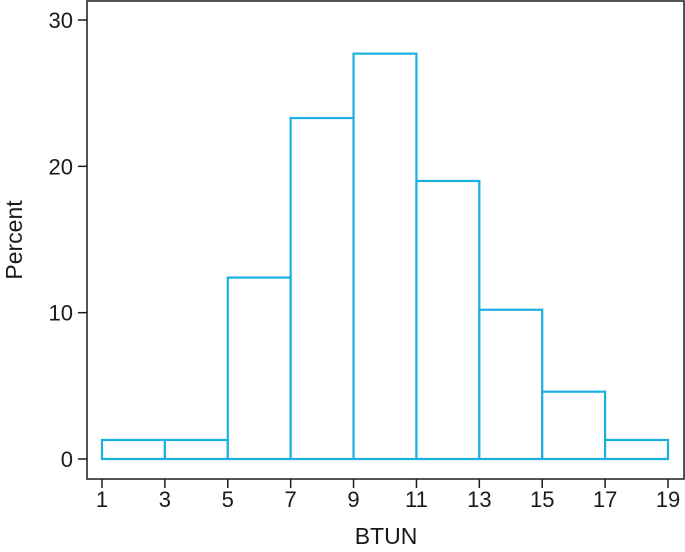 The height and width of the screenshot is (552, 685). Describe the element at coordinates (353, 499) in the screenshot. I see `x-tick-label: 9` at that location.